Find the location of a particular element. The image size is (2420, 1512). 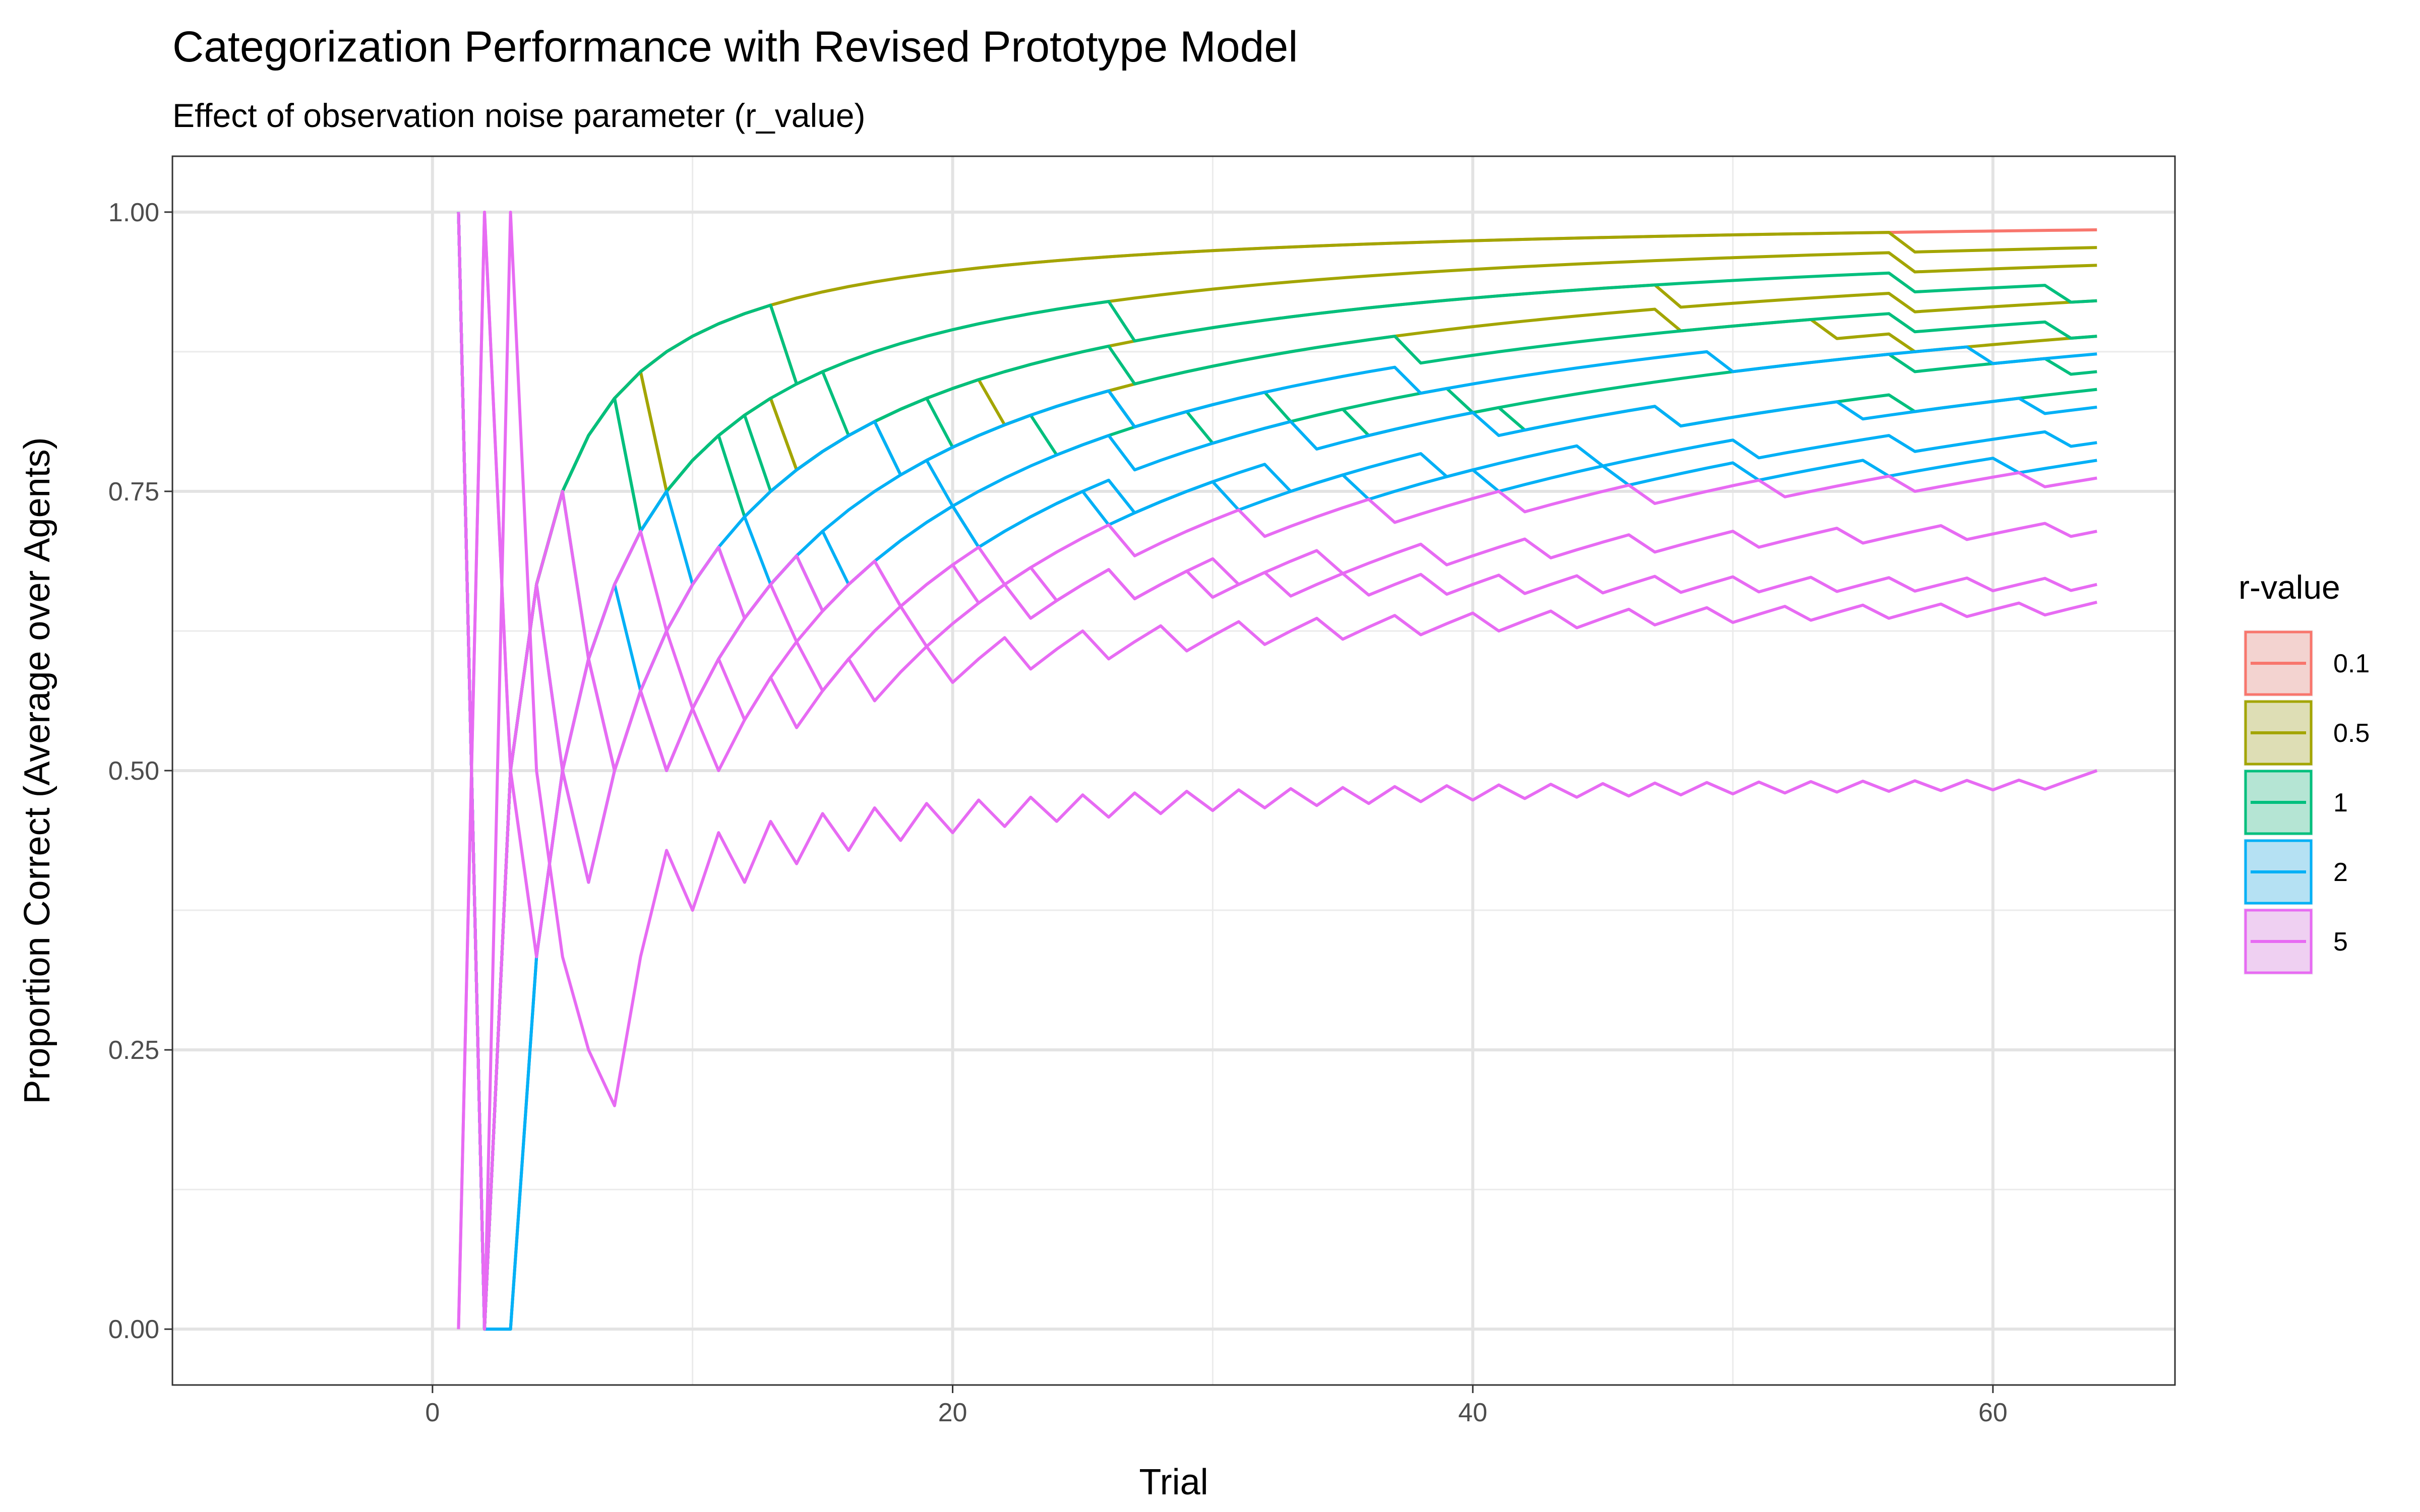

x-axis: 0 20 40 60 is located at coordinates (1216, 1406).